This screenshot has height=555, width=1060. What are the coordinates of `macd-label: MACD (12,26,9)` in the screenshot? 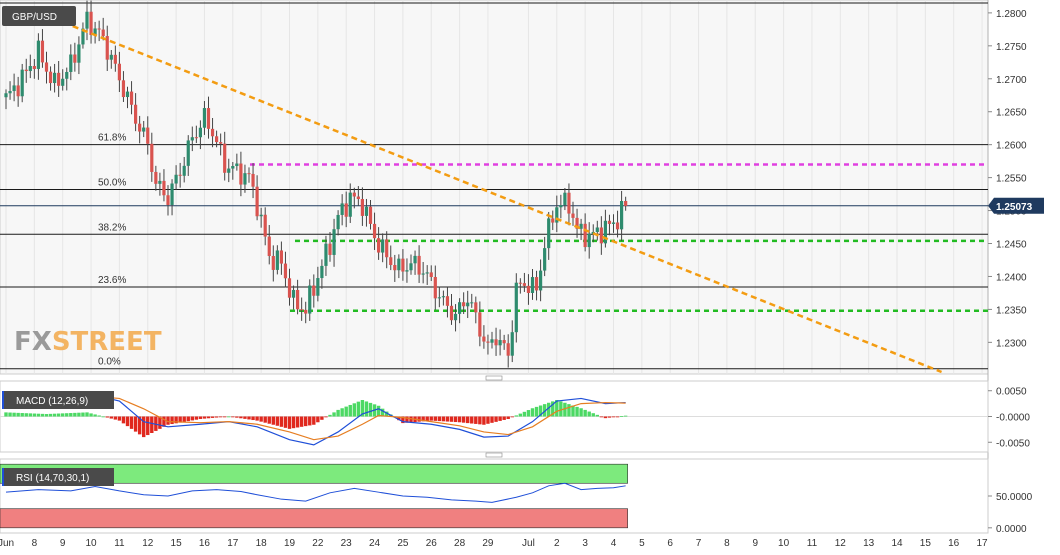 It's located at (58, 400).